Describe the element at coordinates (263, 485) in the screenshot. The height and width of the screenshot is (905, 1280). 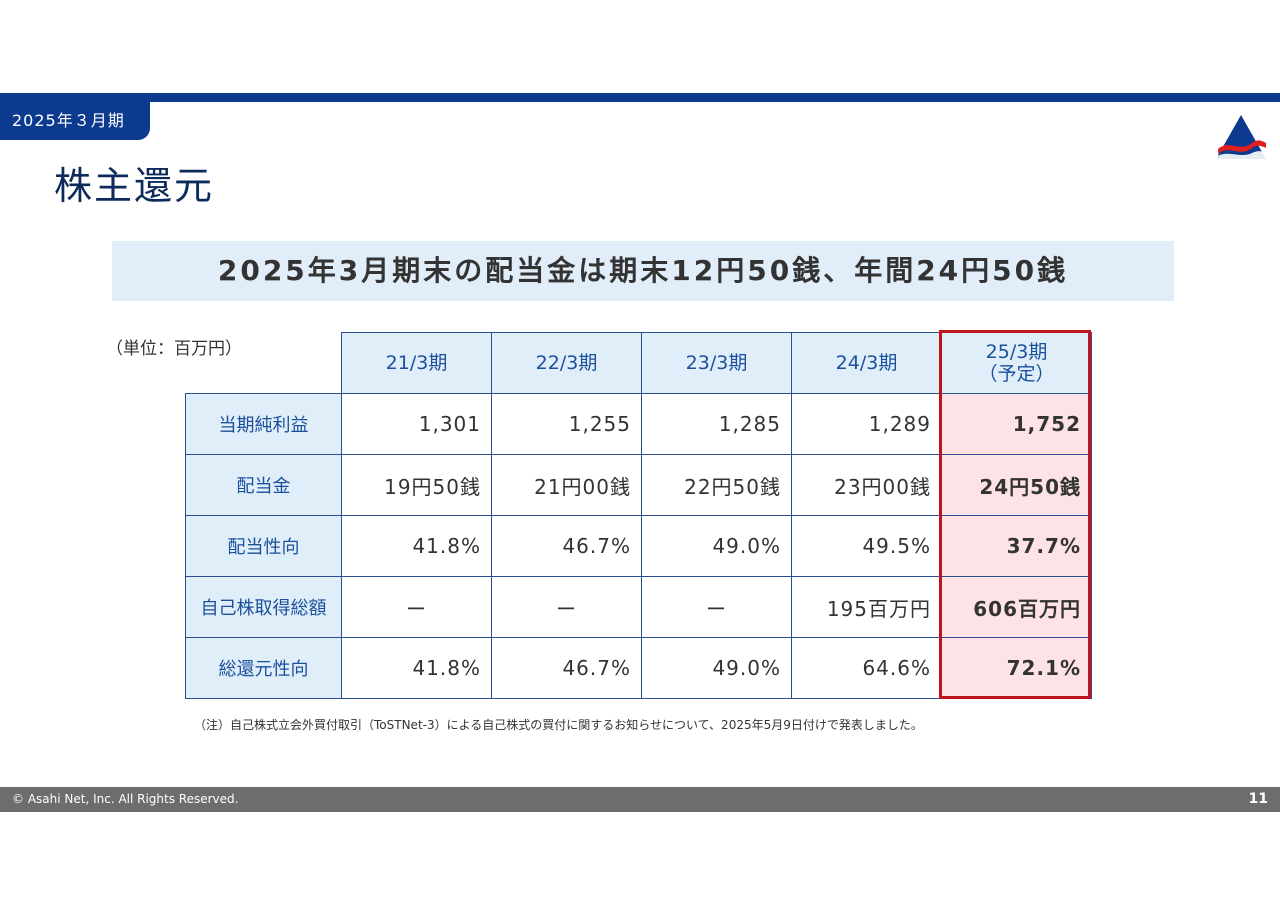
I see `row-header: 配当金` at that location.